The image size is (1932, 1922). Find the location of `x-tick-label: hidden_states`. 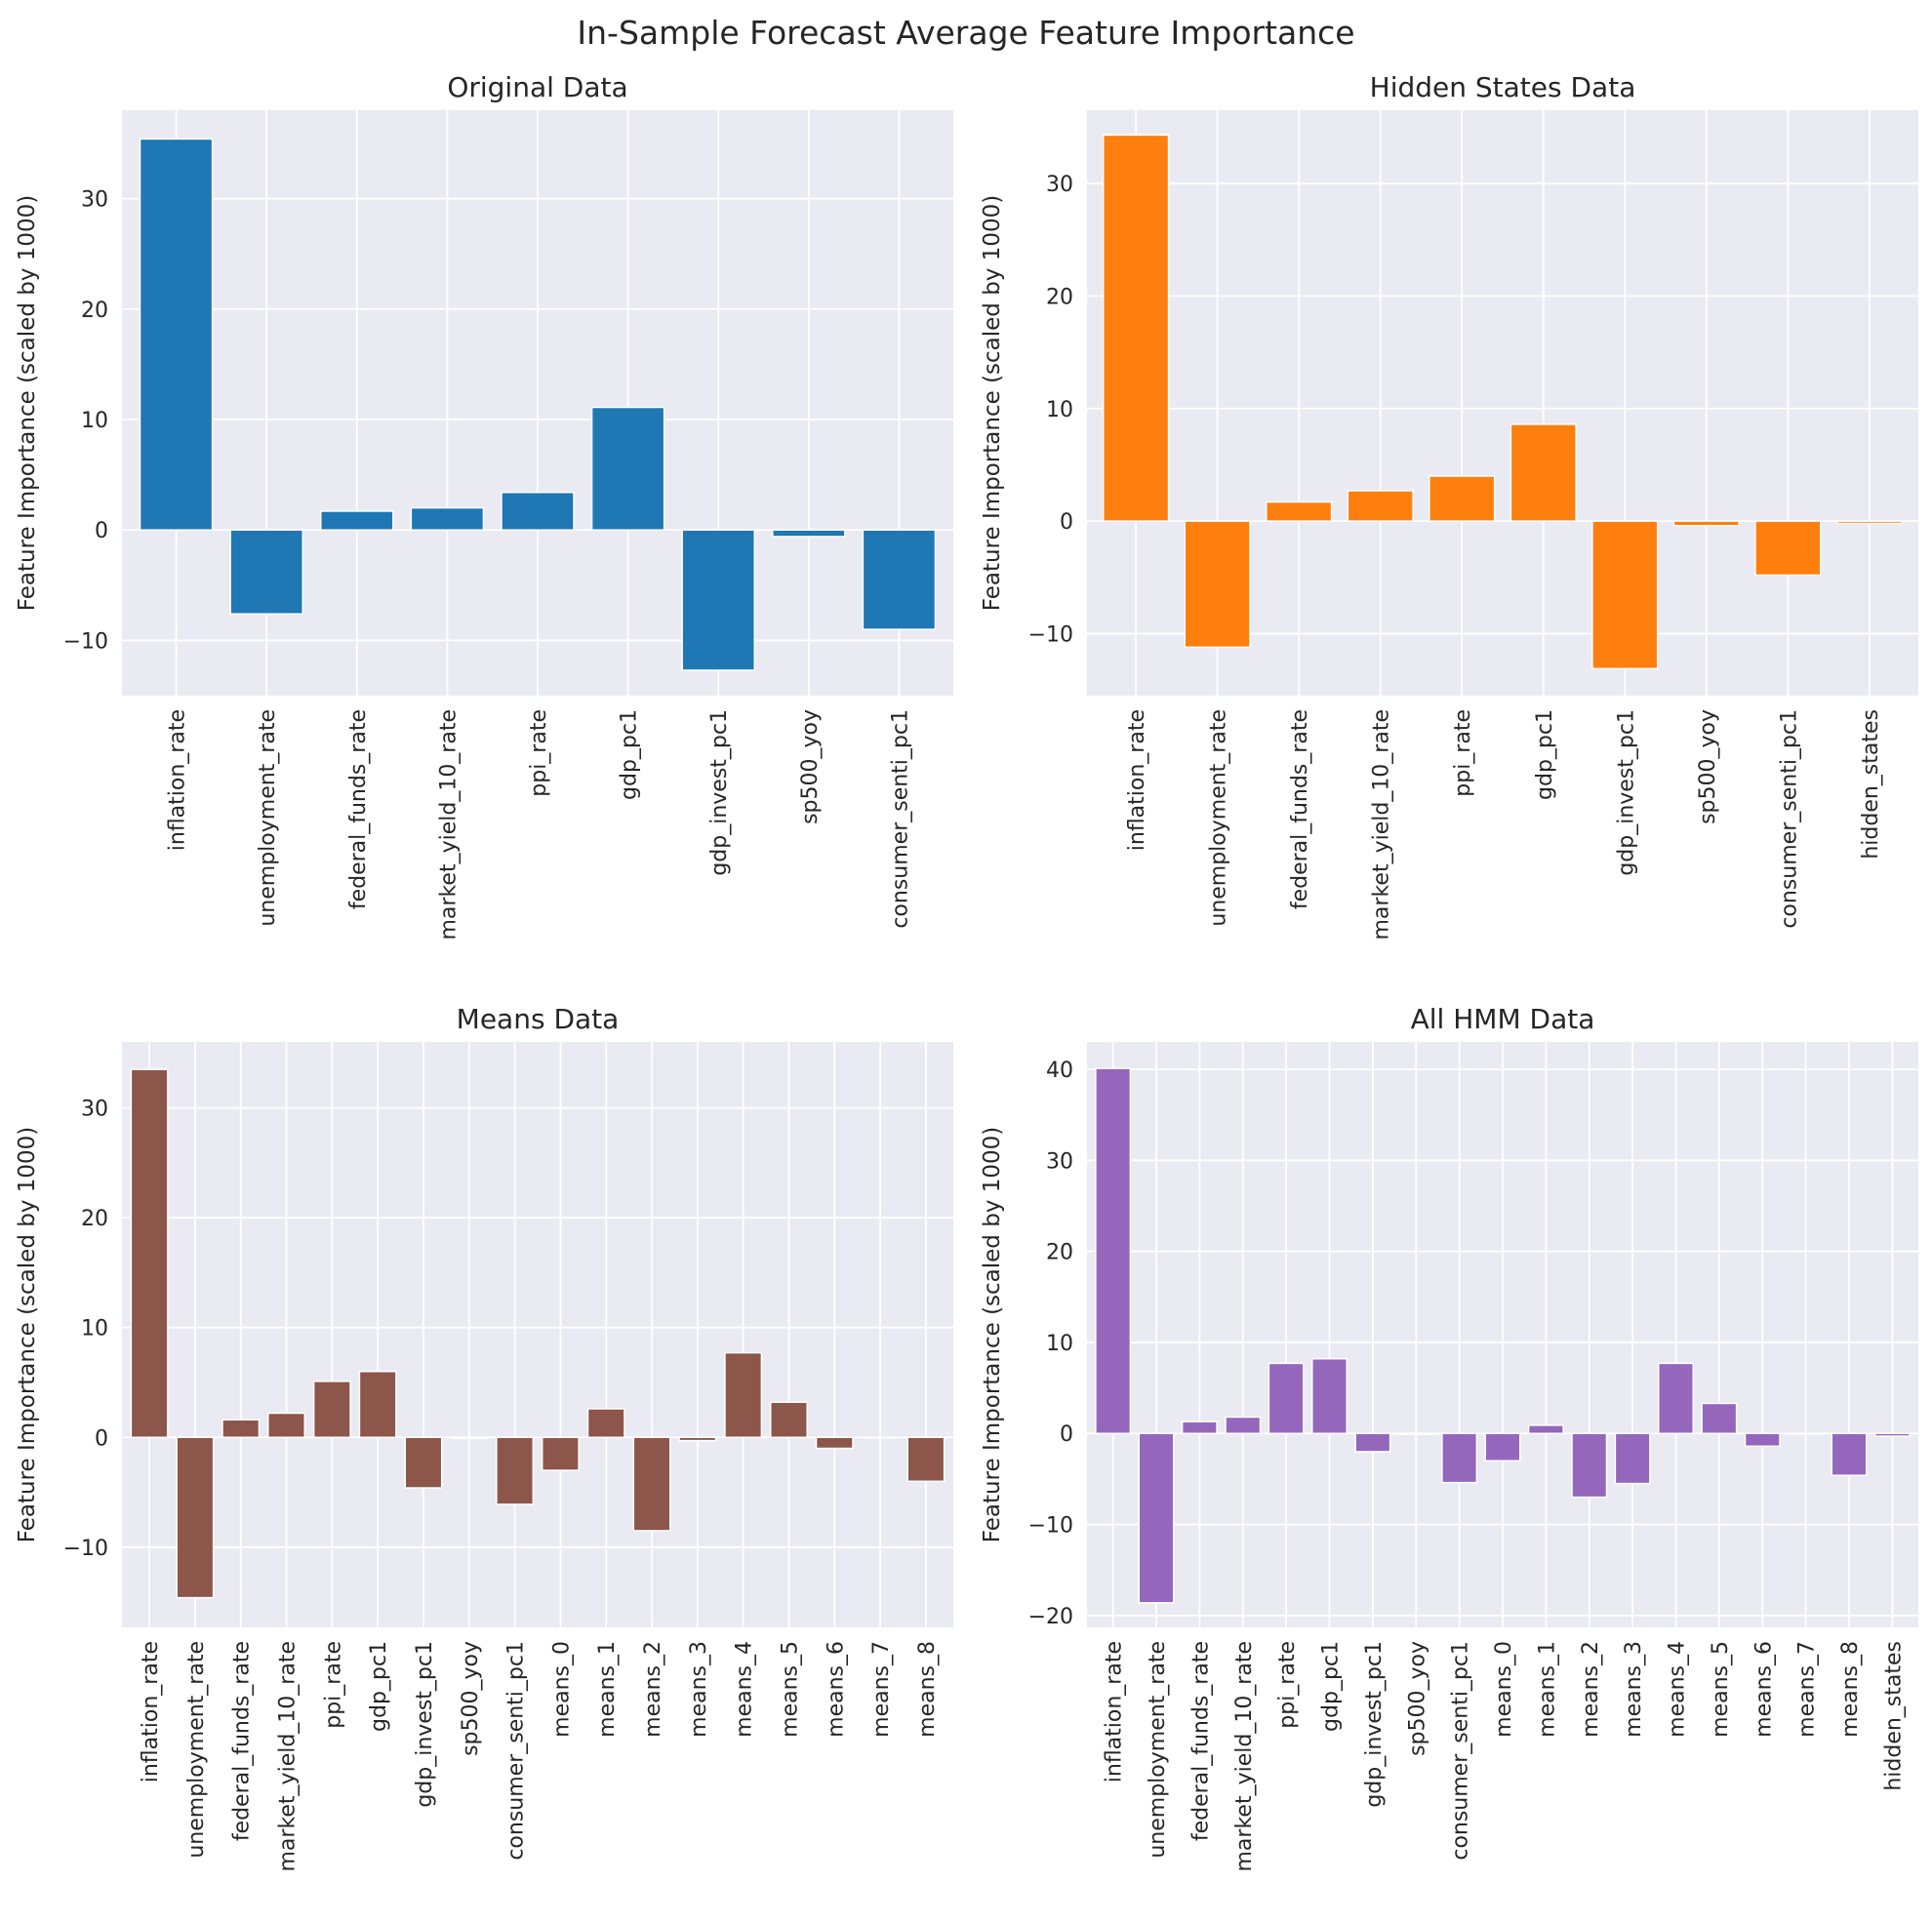

x-tick-label: hidden_states is located at coordinates (1893, 1716).